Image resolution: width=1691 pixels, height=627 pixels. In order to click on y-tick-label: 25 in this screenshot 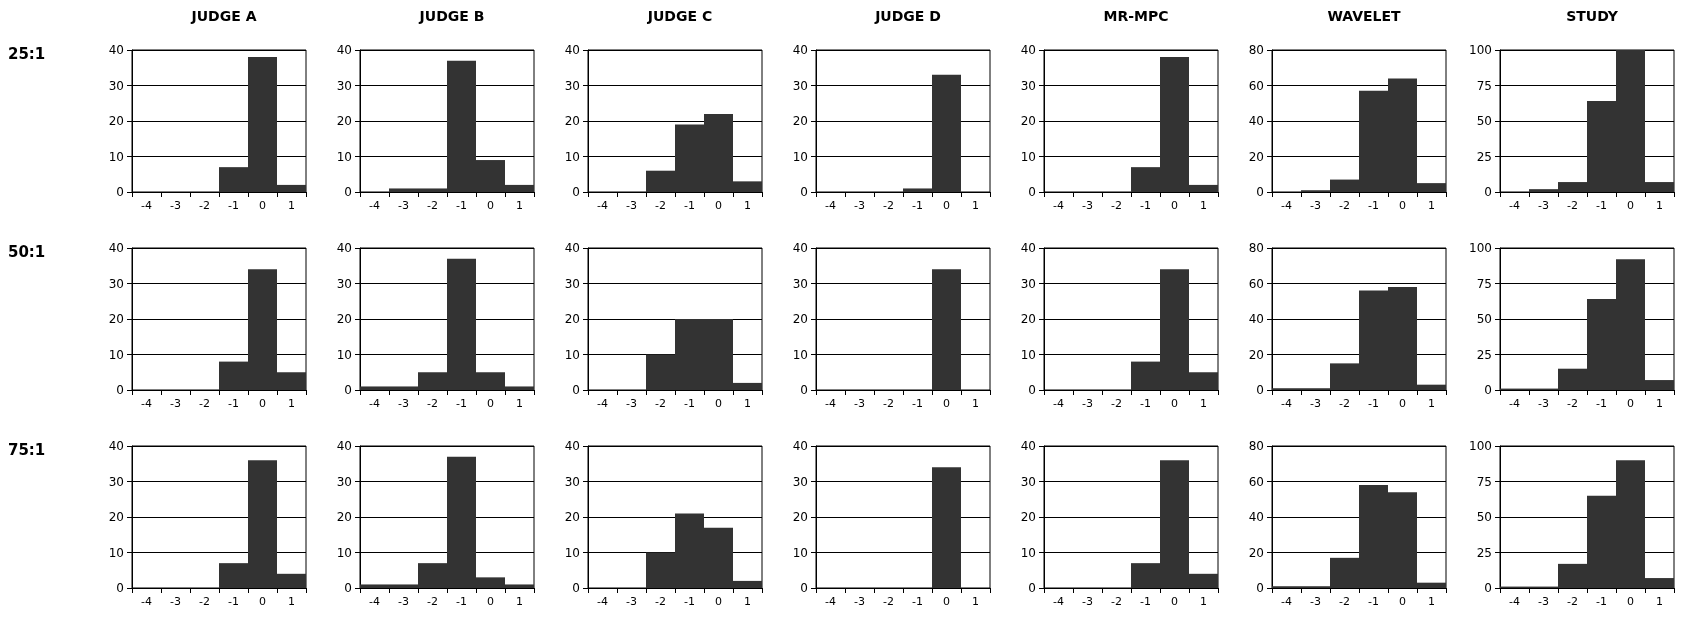, I will do `click(1484, 156)`.